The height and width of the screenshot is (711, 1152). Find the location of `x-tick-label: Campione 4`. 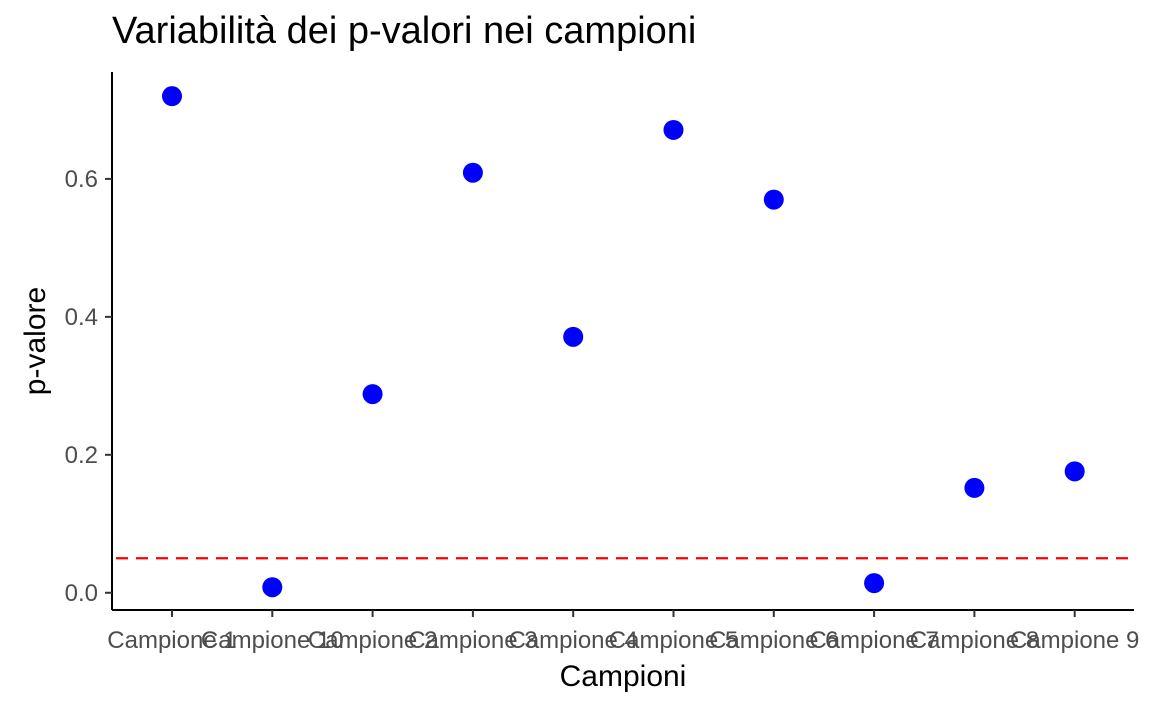

x-tick-label: Campione 4 is located at coordinates (572, 640).